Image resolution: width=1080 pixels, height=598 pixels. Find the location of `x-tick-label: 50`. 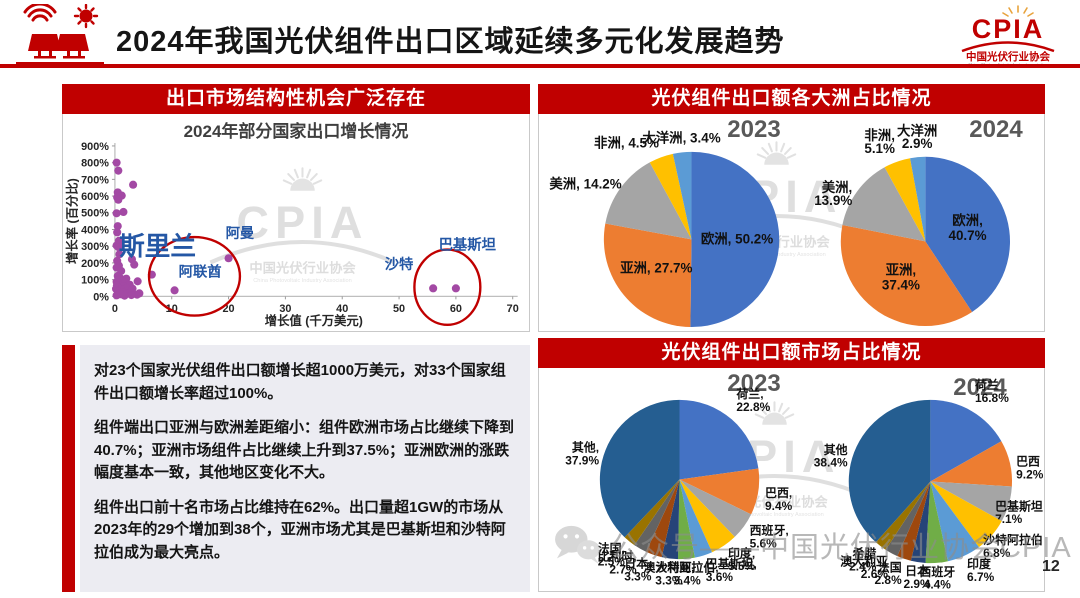

x-tick-label: 50 is located at coordinates (399, 309).